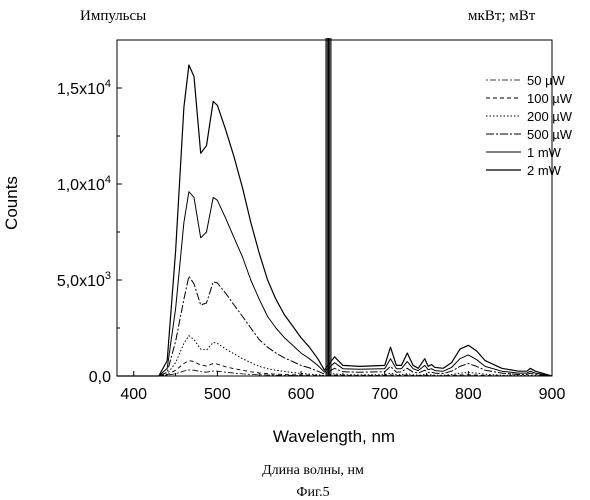 The image size is (590, 500). Describe the element at coordinates (133, 394) in the screenshot. I see `x-tick-label: 400` at that location.